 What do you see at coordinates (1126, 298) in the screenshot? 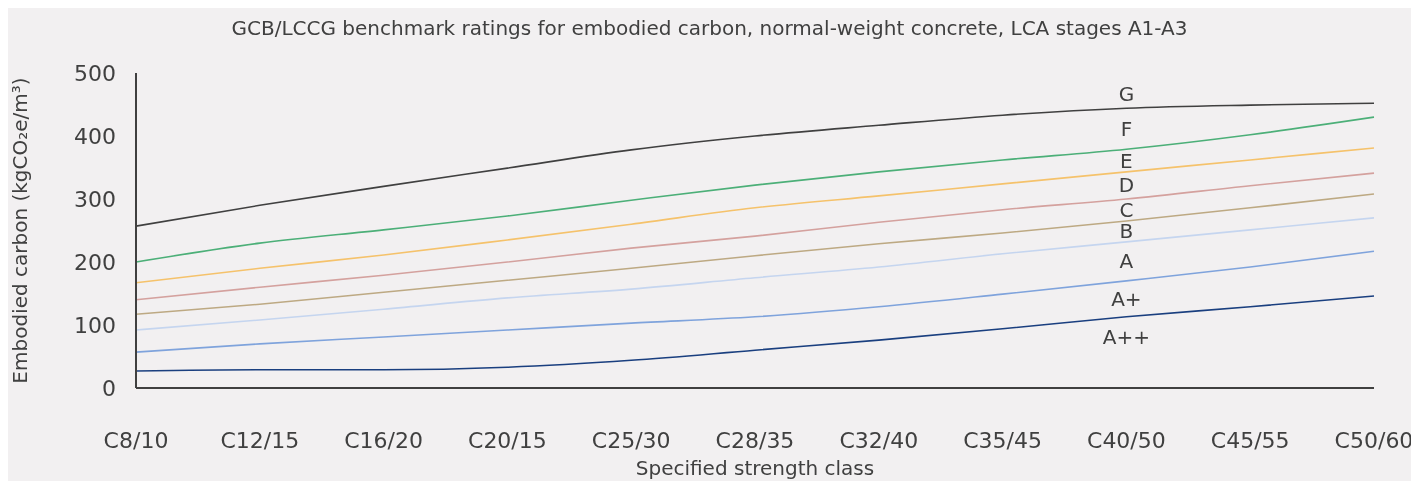
I see `annotation: A+` at bounding box center [1126, 298].